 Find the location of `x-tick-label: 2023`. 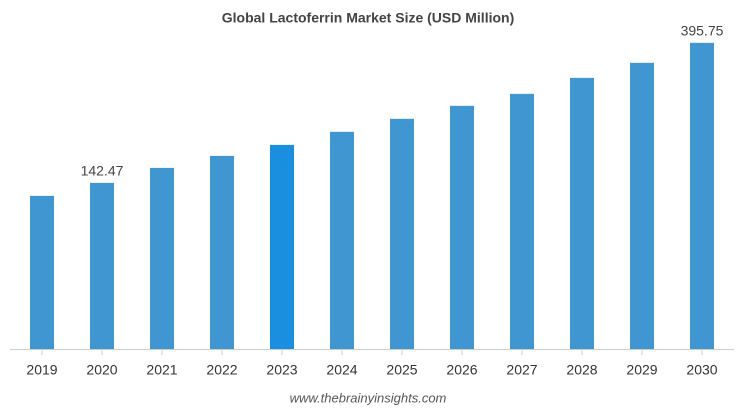

x-tick-label: 2023 is located at coordinates (281, 370).